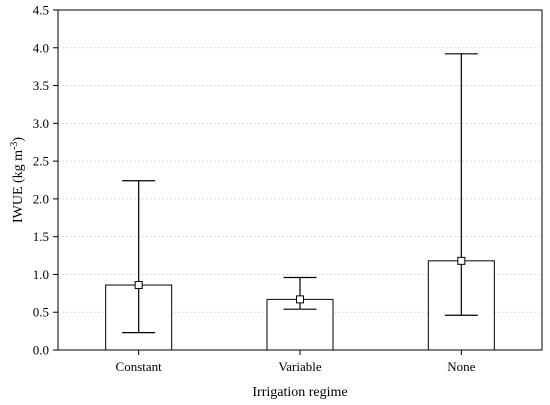  What do you see at coordinates (18, 139) in the screenshot?
I see `y-axis-title-end: )` at bounding box center [18, 139].